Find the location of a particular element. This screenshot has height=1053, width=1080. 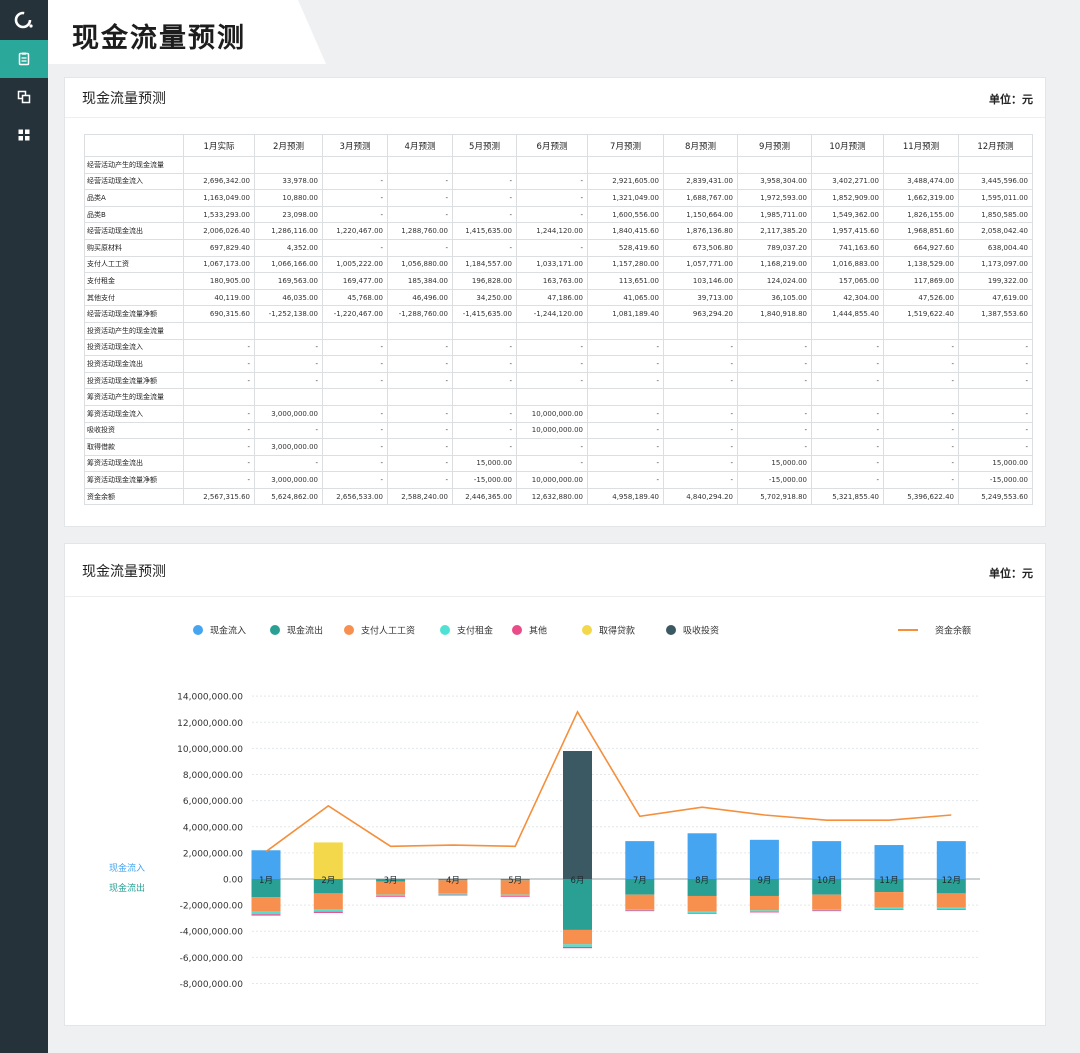

table-cell: 2,006,026.40 is located at coordinates (219, 231).